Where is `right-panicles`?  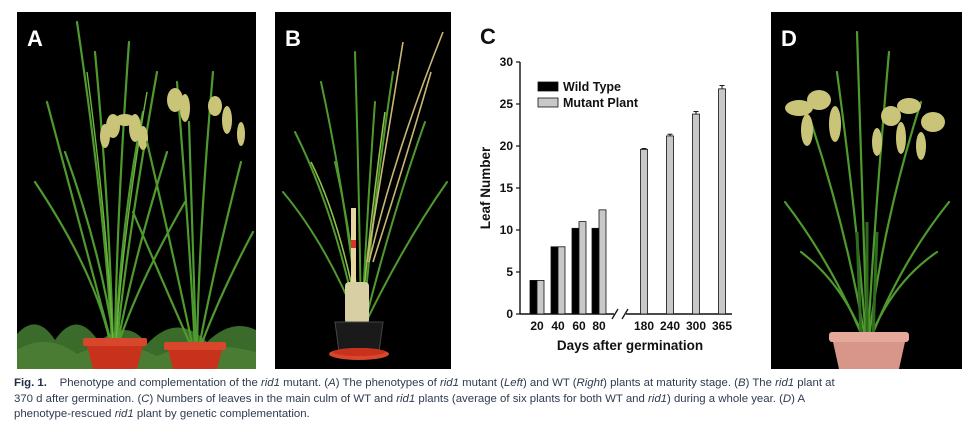
right-panicles is located at coordinates (206, 117).